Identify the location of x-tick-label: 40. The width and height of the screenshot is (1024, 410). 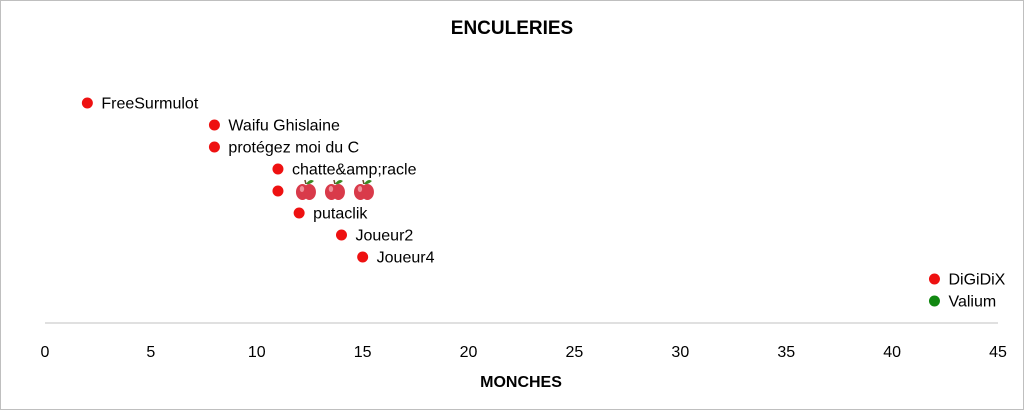
(892, 352).